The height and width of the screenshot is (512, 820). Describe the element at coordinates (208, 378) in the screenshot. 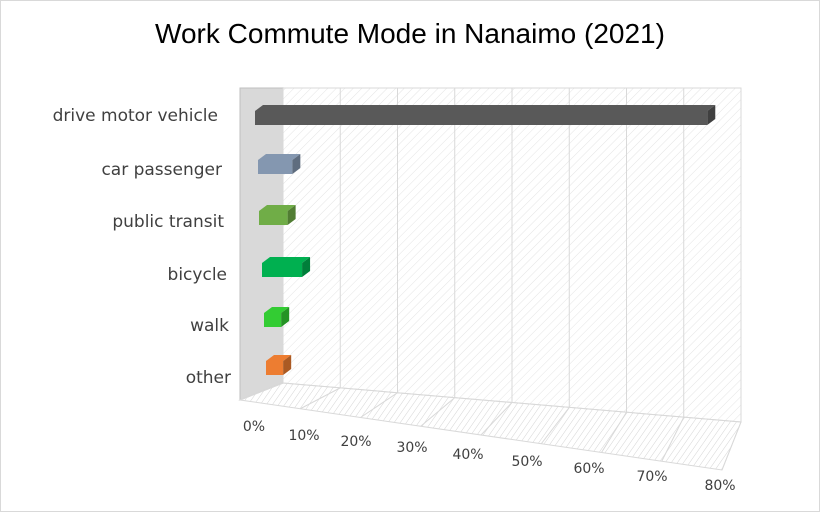

I see `category-label-other: other` at that location.